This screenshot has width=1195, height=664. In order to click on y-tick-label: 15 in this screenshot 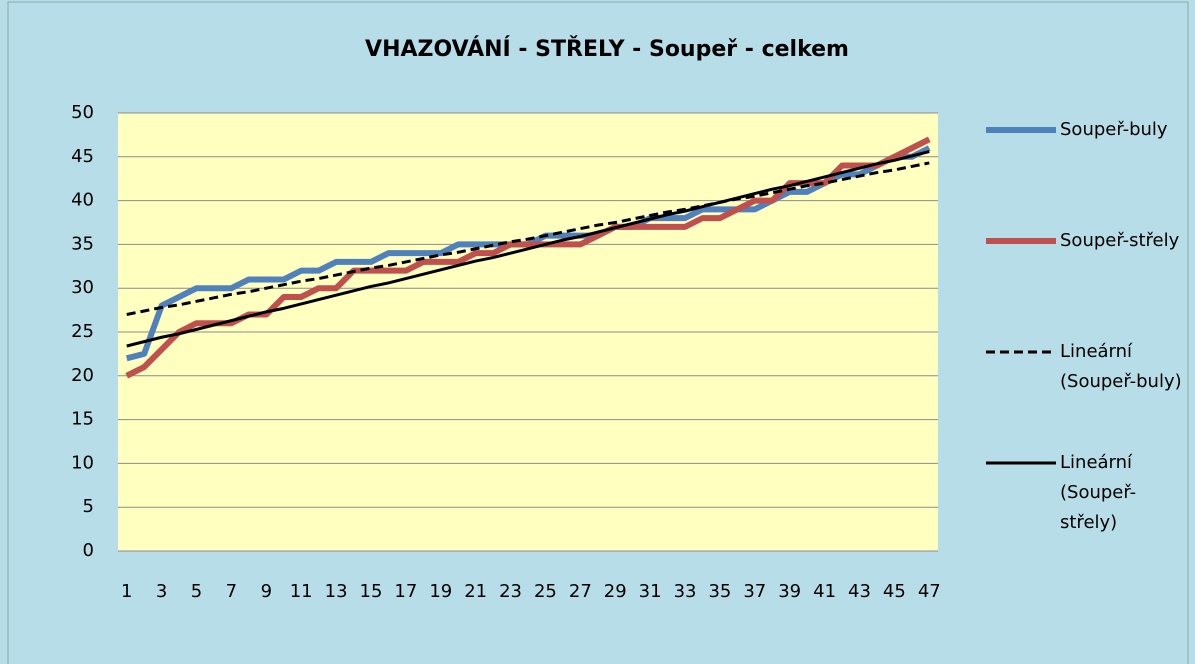, I will do `click(82, 419)`.